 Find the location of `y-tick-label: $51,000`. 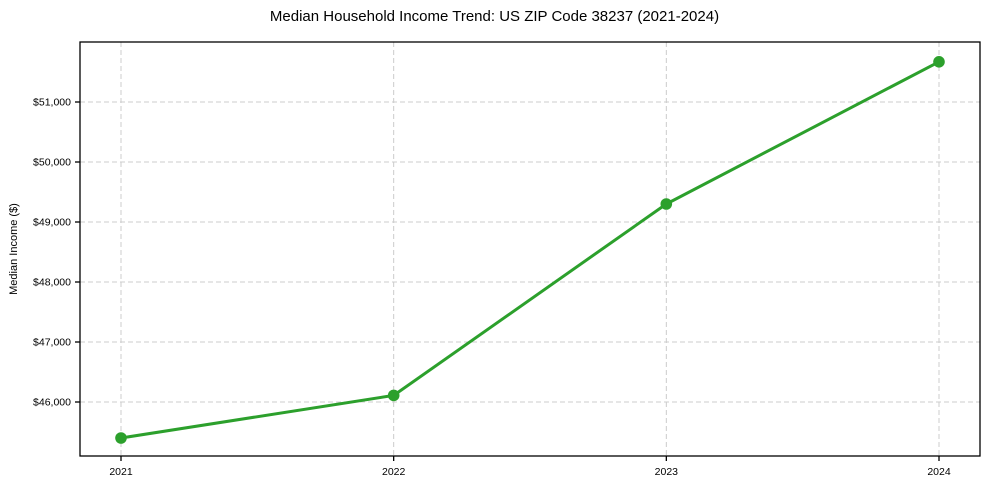

y-tick-label: $51,000 is located at coordinates (52, 103).